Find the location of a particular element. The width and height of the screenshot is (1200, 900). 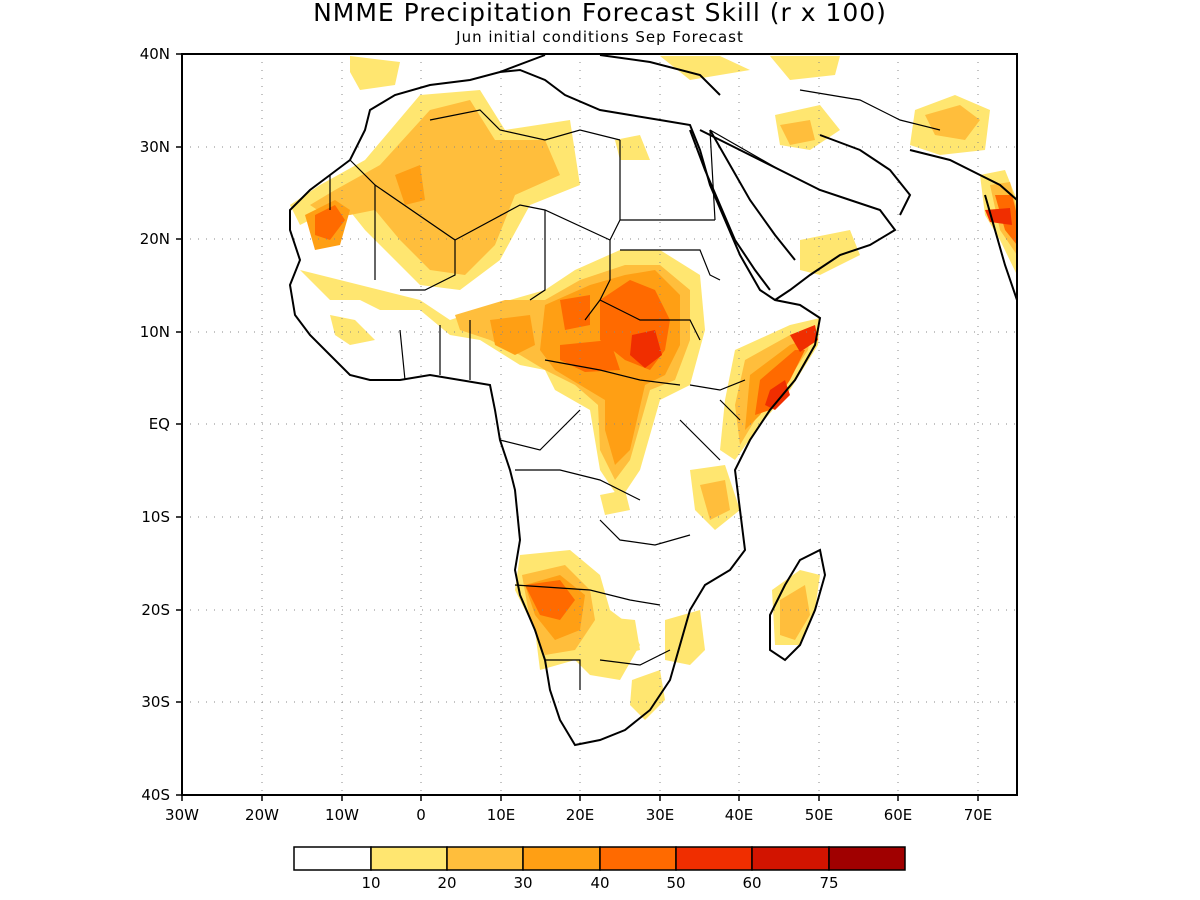

lon-tick-label: 60E is located at coordinates (898, 815).